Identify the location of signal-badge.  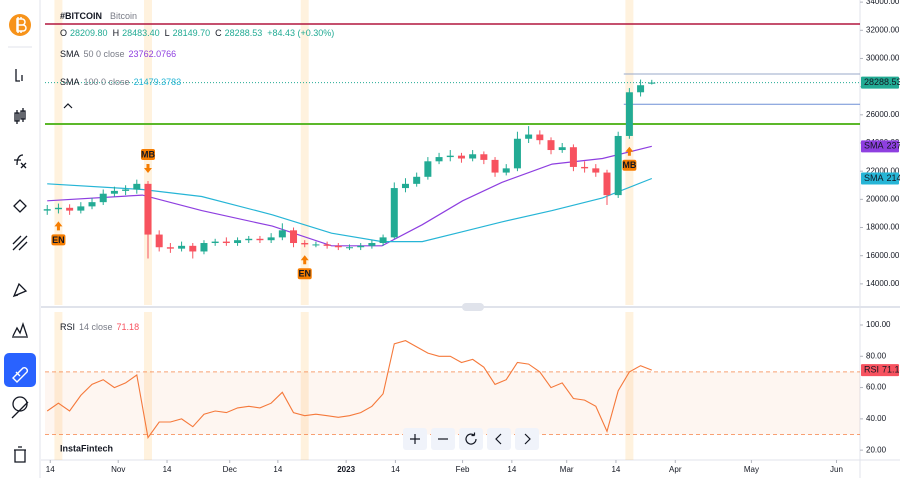
(58, 240).